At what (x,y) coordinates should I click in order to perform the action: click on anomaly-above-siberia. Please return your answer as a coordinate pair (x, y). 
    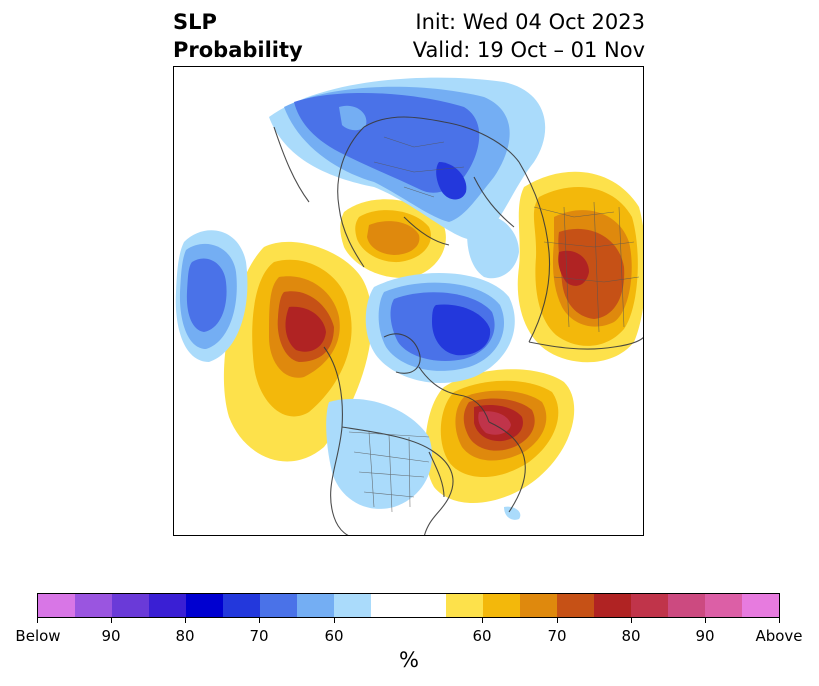
    Looking at the image, I should click on (393, 238).